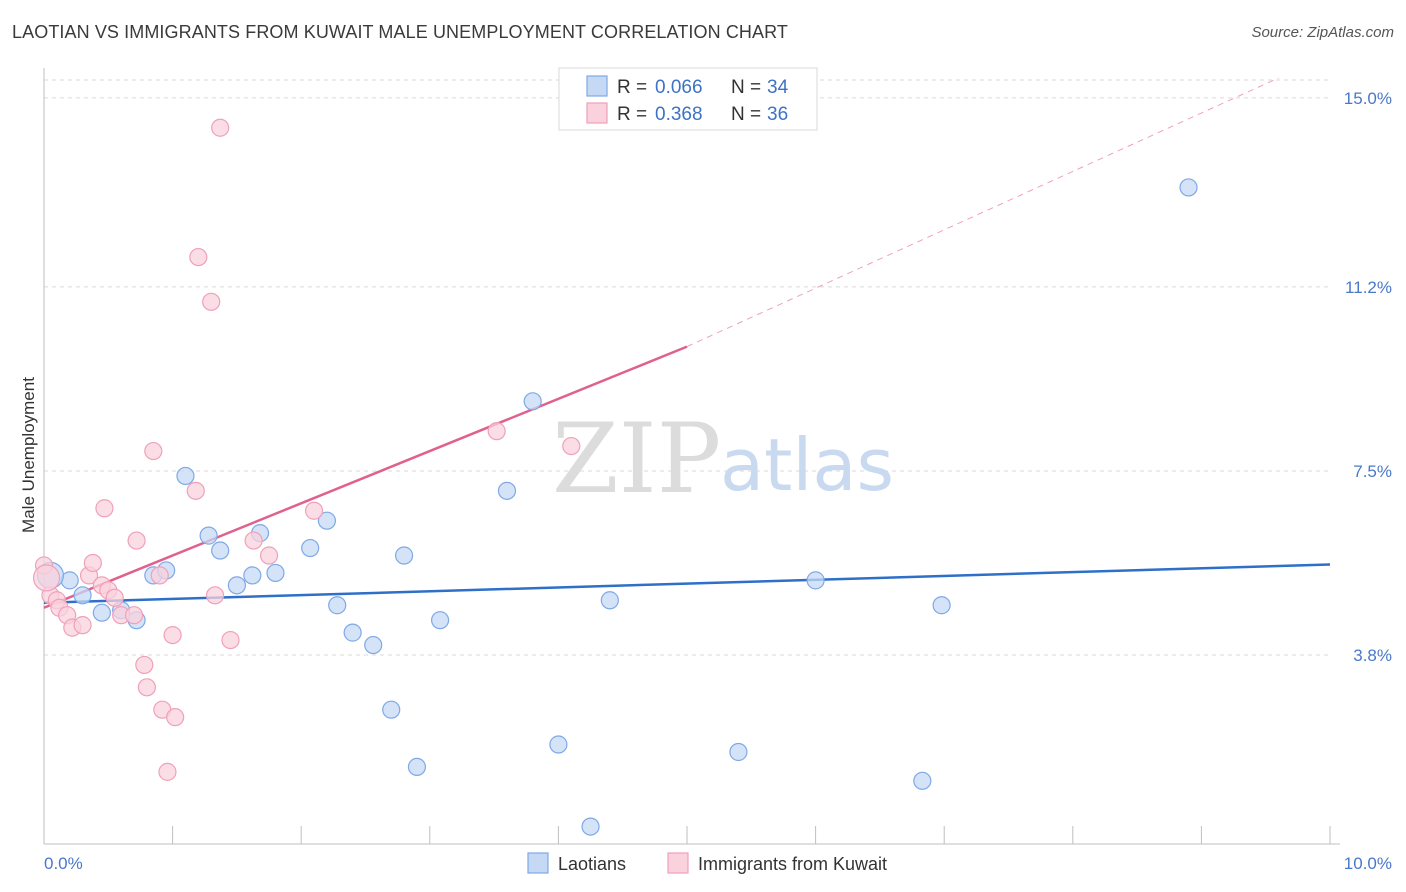 The height and width of the screenshot is (892, 1406). What do you see at coordinates (538, 863) in the screenshot?
I see `series-legend-swatch-laotians` at bounding box center [538, 863].